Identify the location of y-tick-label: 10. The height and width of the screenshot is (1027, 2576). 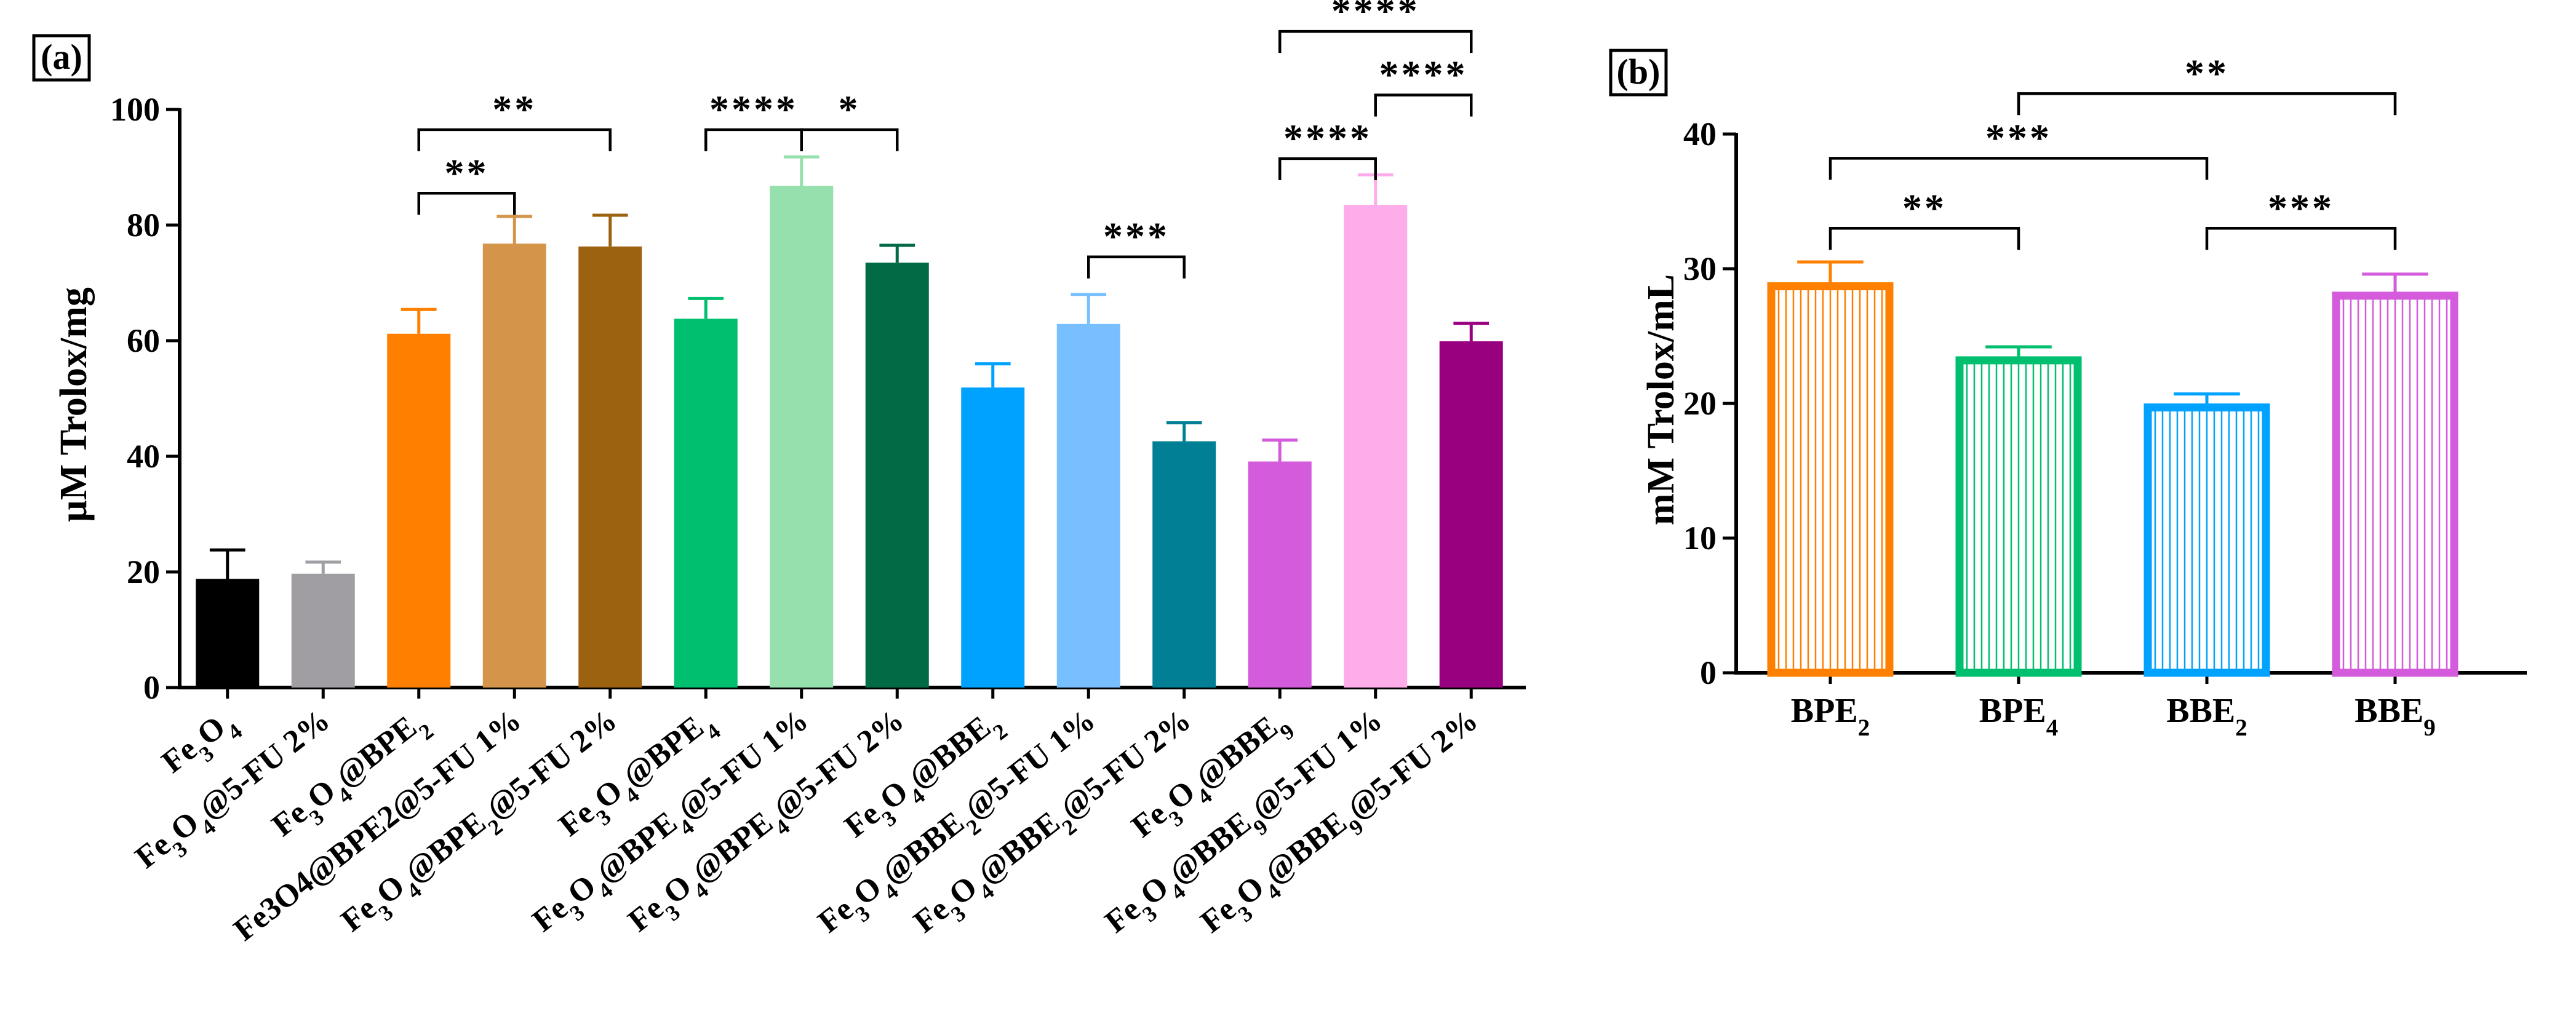
(1700, 538).